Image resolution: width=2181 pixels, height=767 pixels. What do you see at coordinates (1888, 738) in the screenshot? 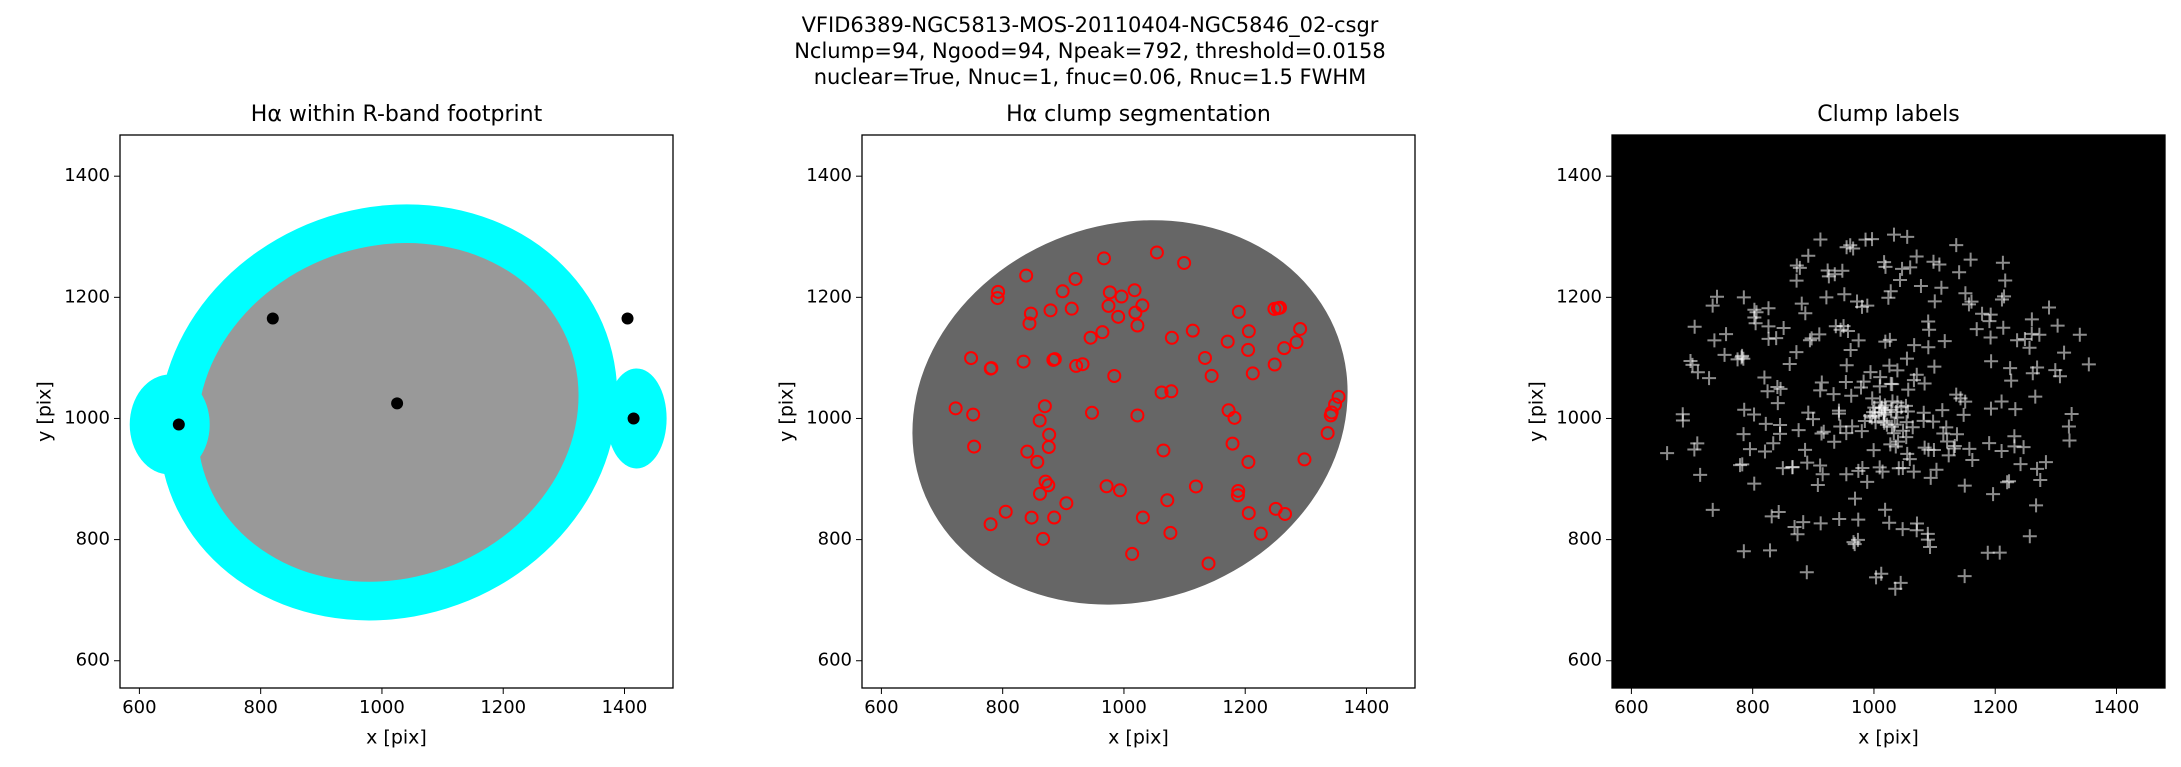
I see `x-label: x [pix]` at bounding box center [1888, 738].